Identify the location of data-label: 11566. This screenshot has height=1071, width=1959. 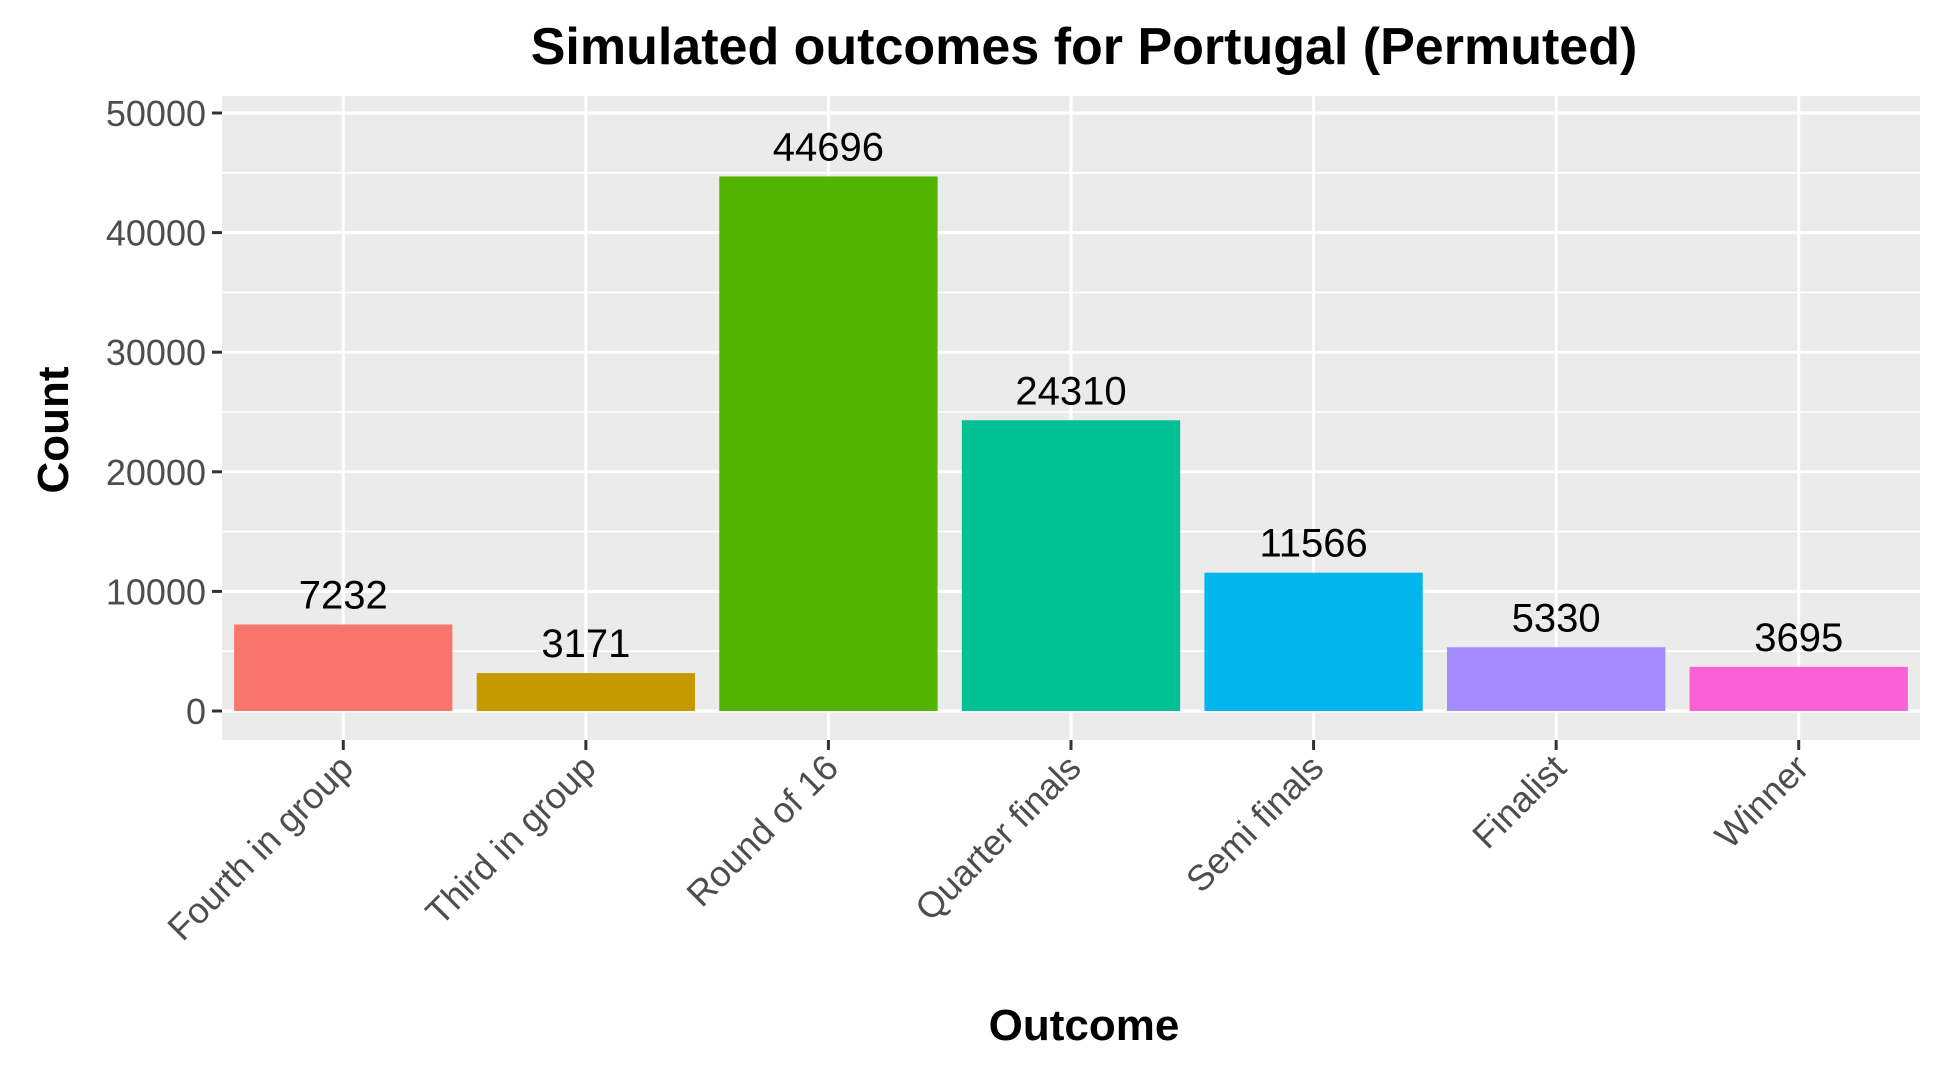
(1313, 544).